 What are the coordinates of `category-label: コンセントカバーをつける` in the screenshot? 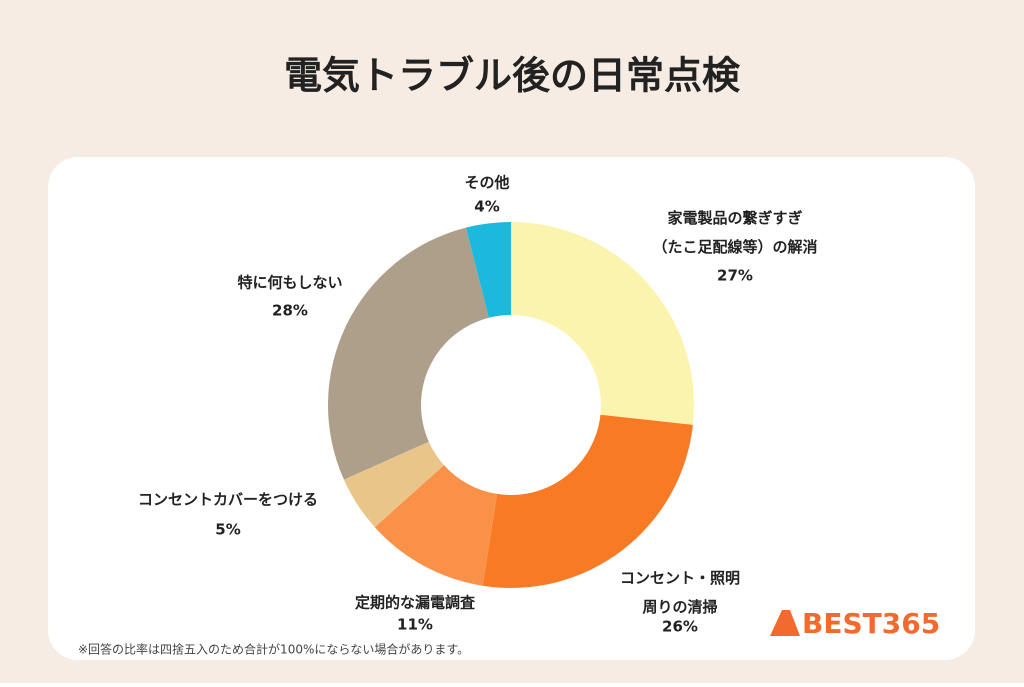 It's located at (228, 500).